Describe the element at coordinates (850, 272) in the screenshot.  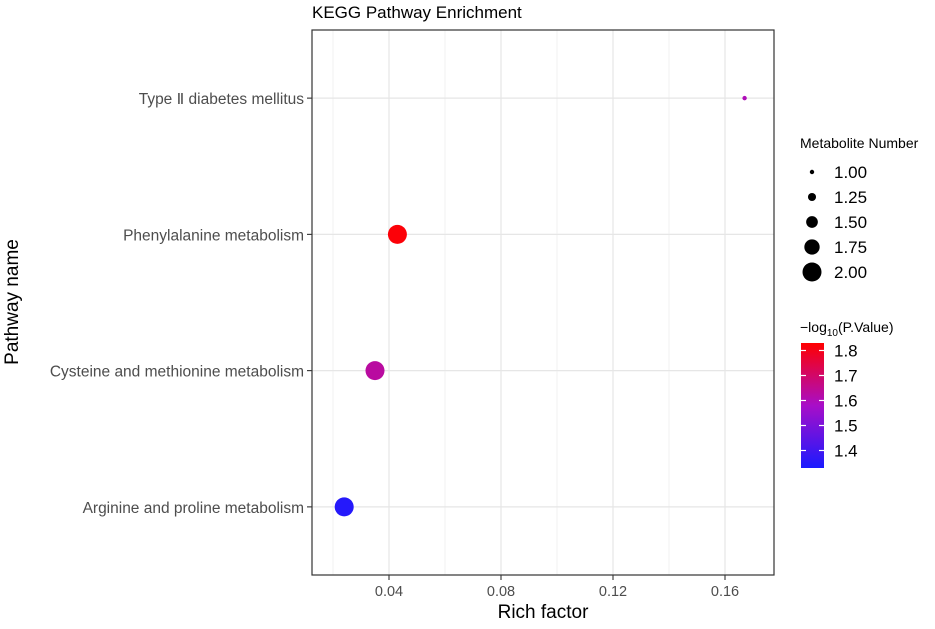
I see `size-legend-label: 2.00` at that location.